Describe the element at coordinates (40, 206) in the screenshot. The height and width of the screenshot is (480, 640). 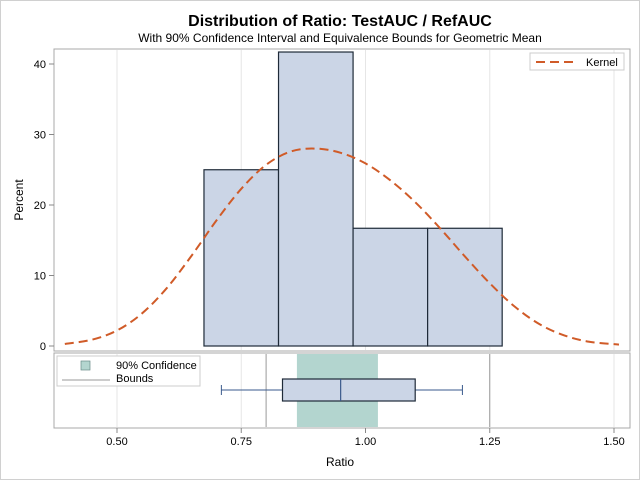
I see `y-tick-label: 20` at that location.